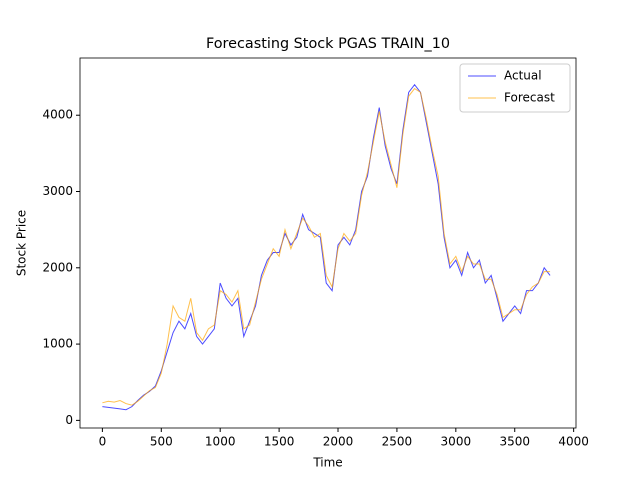  I want to click on y-tick-label: 4000, so click(57, 115).